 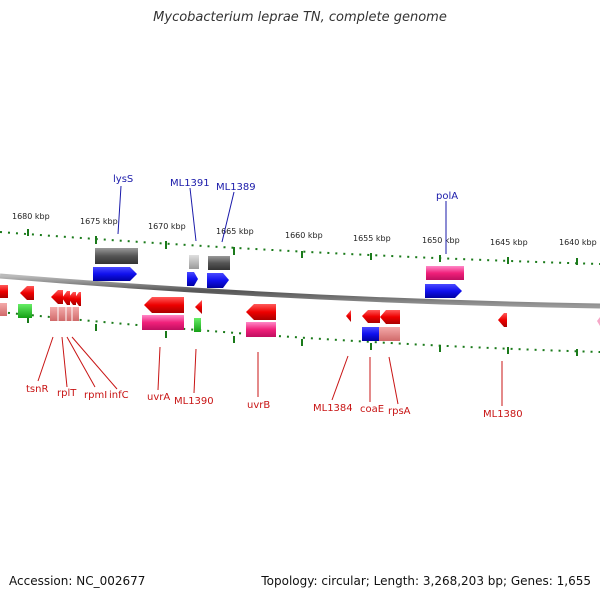 What do you see at coordinates (270, 371) in the screenshot?
I see `leaders-bottom` at bounding box center [270, 371].